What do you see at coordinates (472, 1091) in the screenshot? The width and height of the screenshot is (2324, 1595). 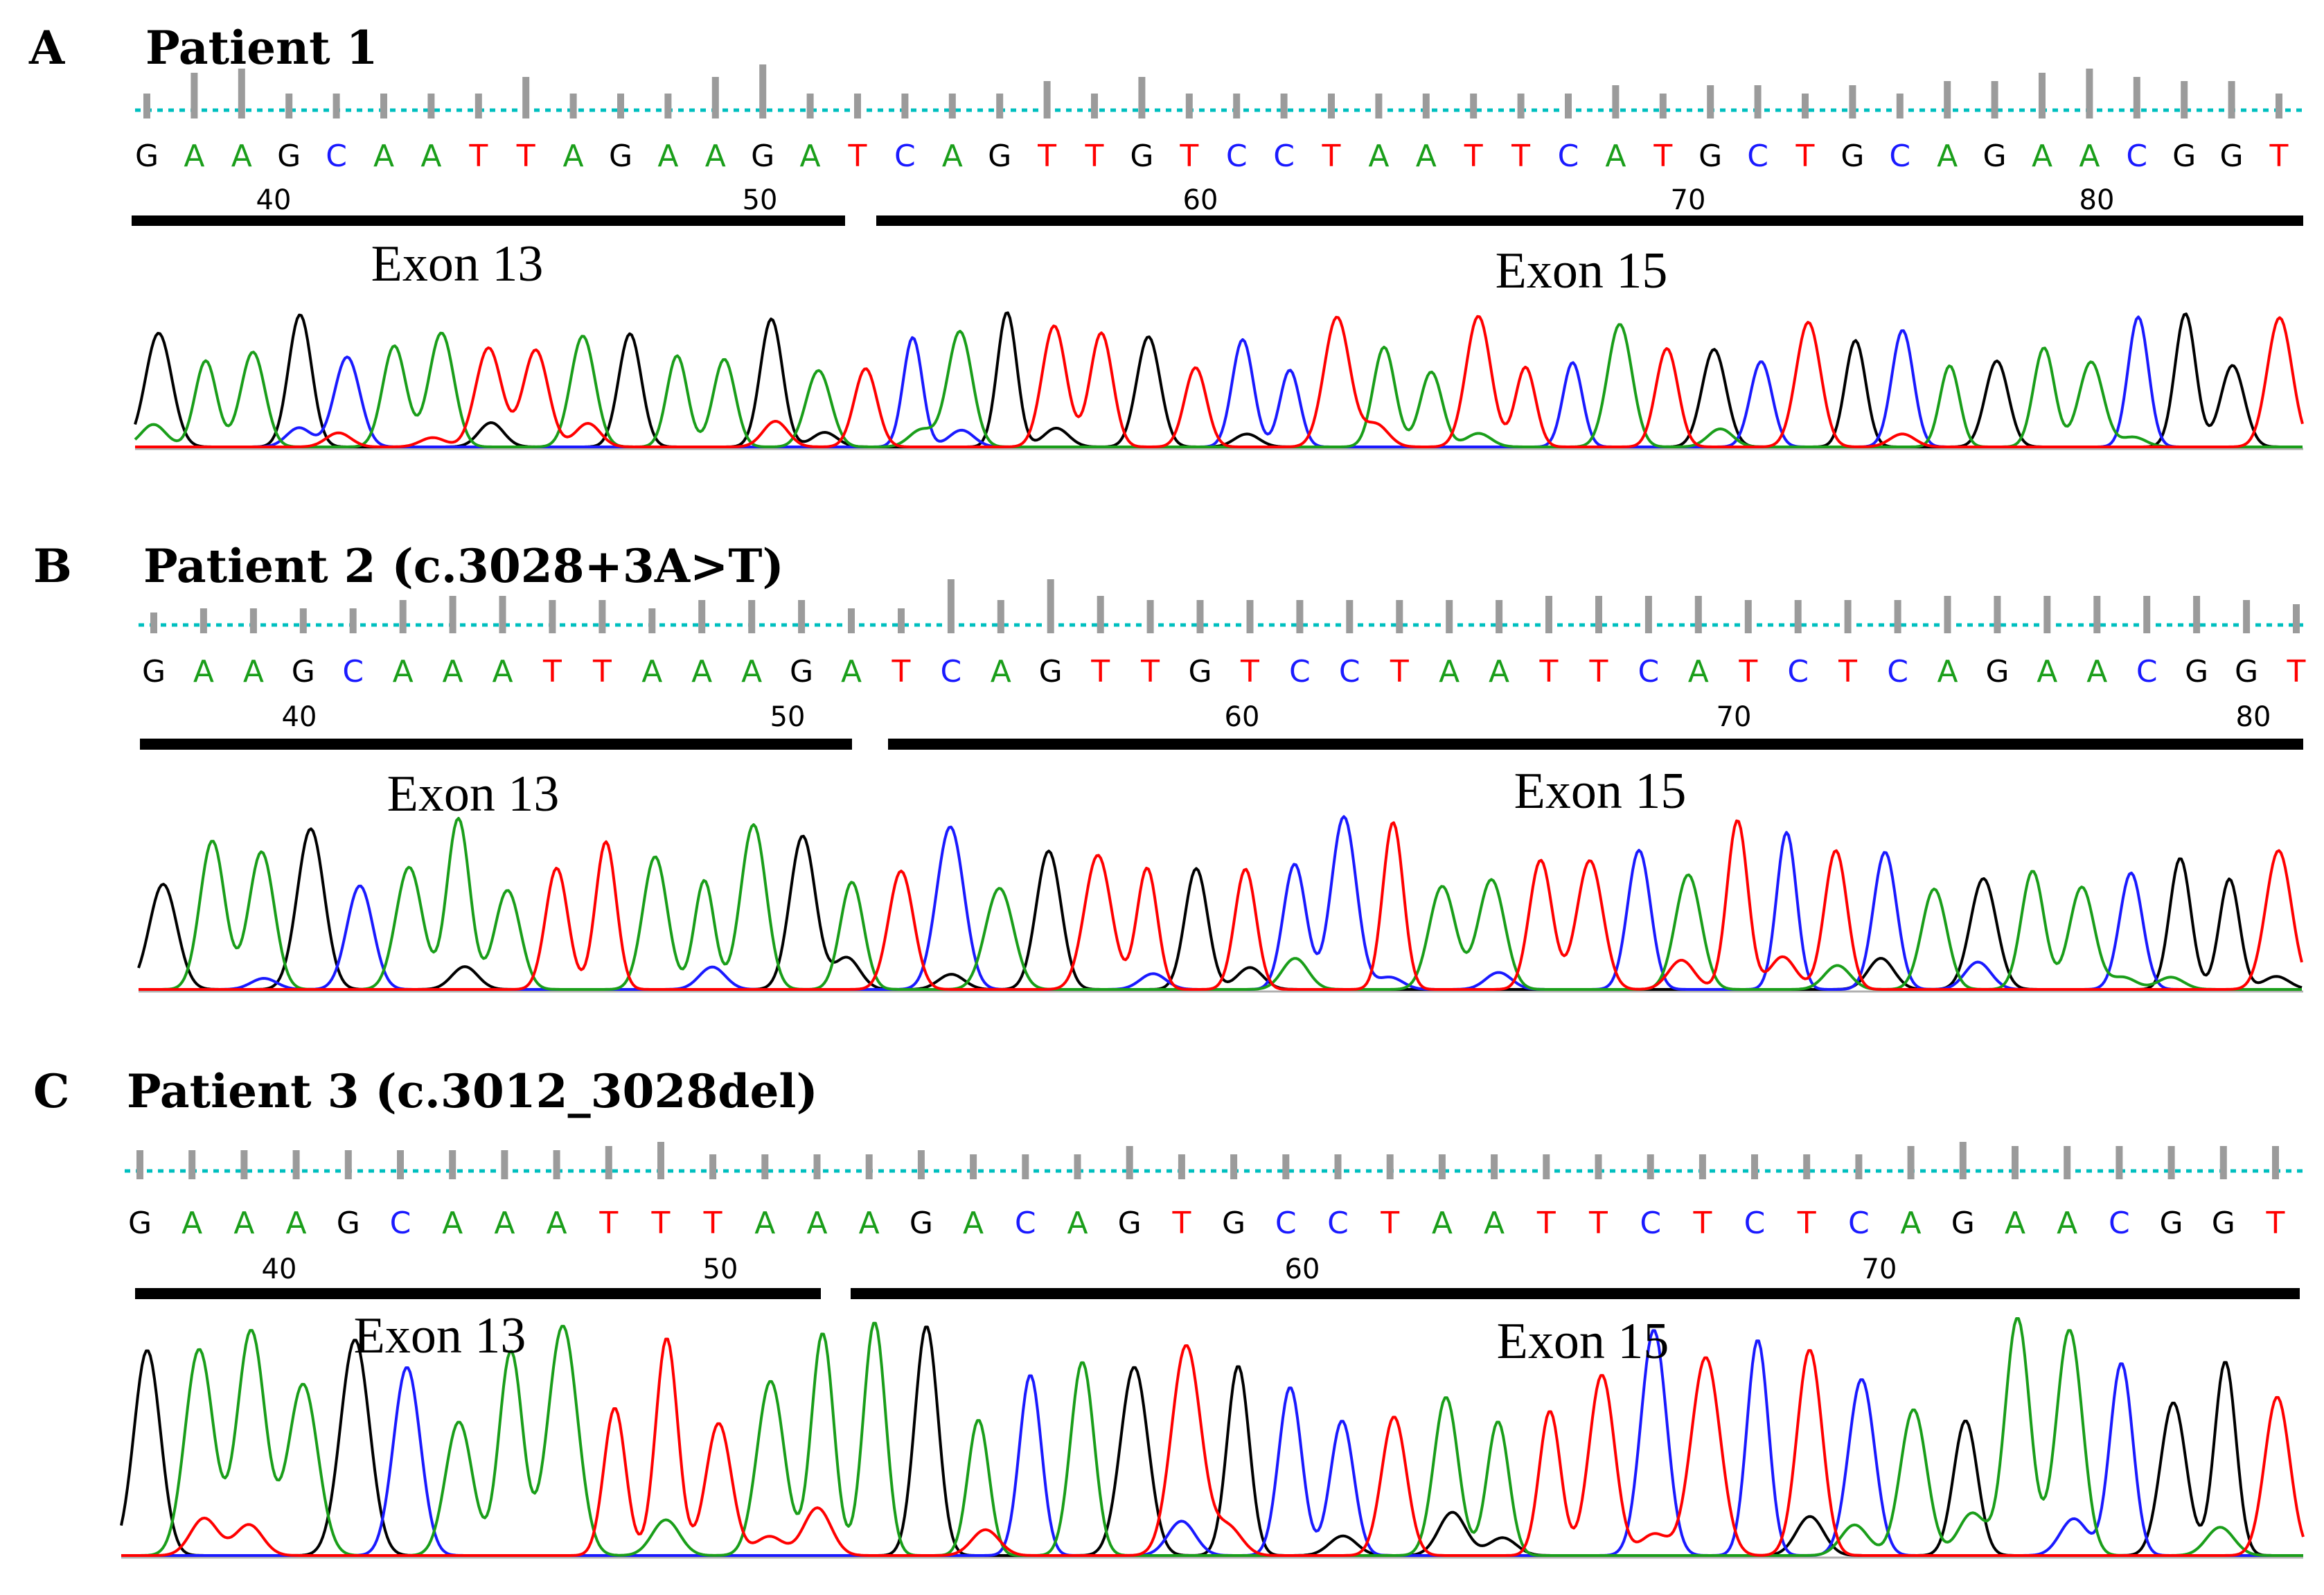 I see `panel-title: Patient 3 (c.3012_3028del)` at bounding box center [472, 1091].